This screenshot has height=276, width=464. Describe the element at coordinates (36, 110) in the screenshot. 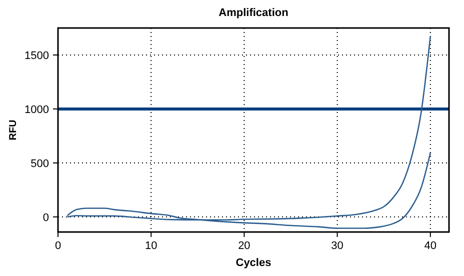

I see `y-tick-label: 1000` at that location.